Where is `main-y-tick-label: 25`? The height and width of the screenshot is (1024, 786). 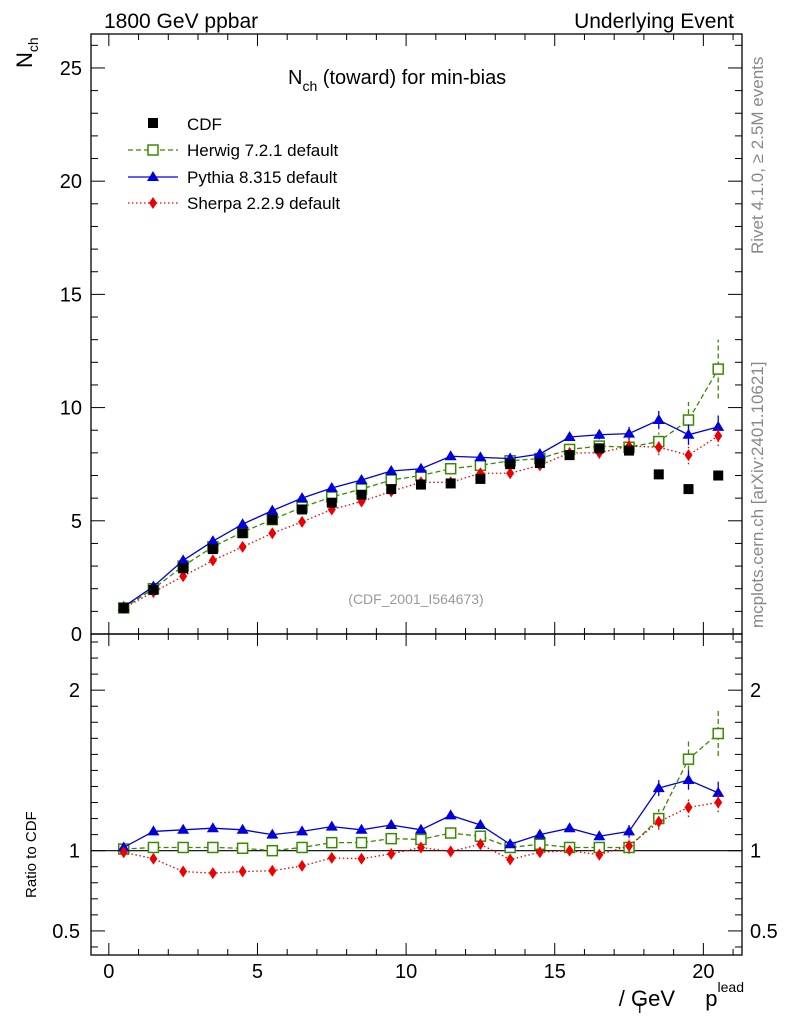
main-y-tick-label: 25 is located at coordinates (71, 69).